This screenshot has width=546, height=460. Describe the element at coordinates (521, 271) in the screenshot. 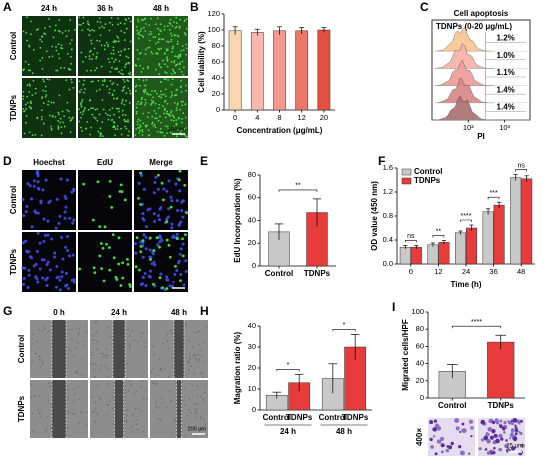

I see `x-tick-label: 48` at that location.